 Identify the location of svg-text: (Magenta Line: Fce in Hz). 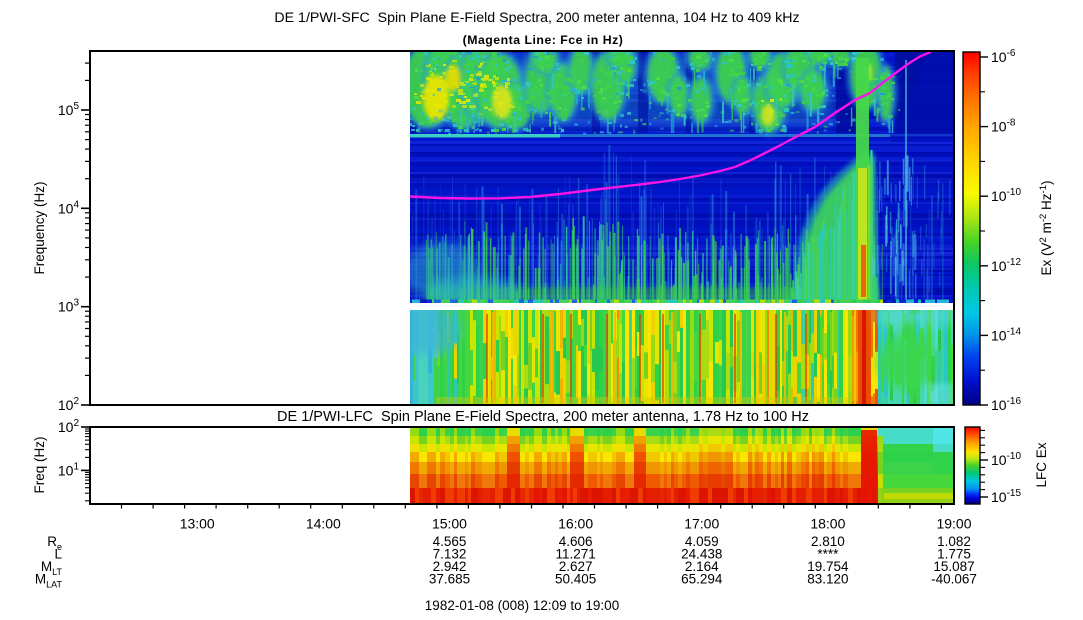
(543, 40).